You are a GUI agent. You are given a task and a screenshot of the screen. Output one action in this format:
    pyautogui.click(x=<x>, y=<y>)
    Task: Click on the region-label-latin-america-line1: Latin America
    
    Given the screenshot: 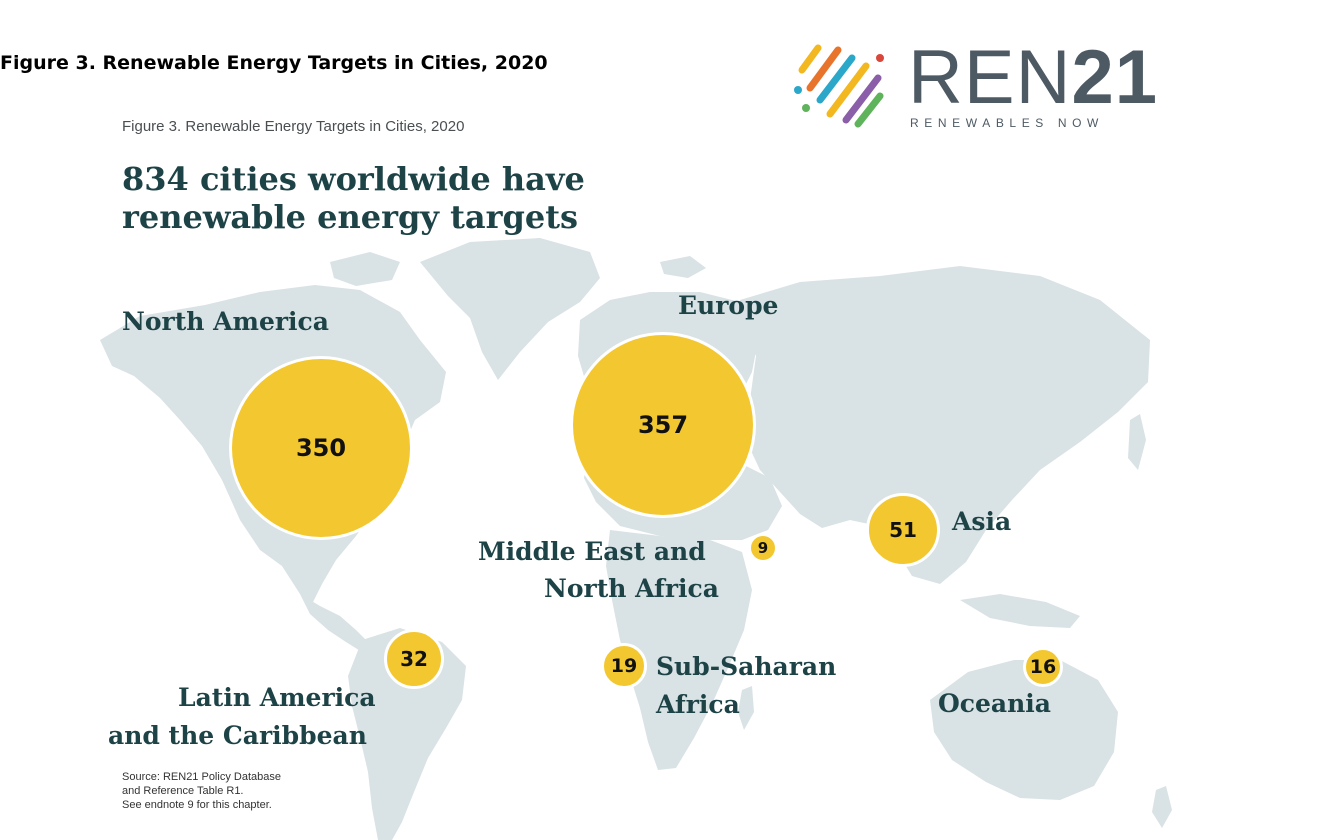 What is the action you would take?
    pyautogui.click(x=277, y=697)
    